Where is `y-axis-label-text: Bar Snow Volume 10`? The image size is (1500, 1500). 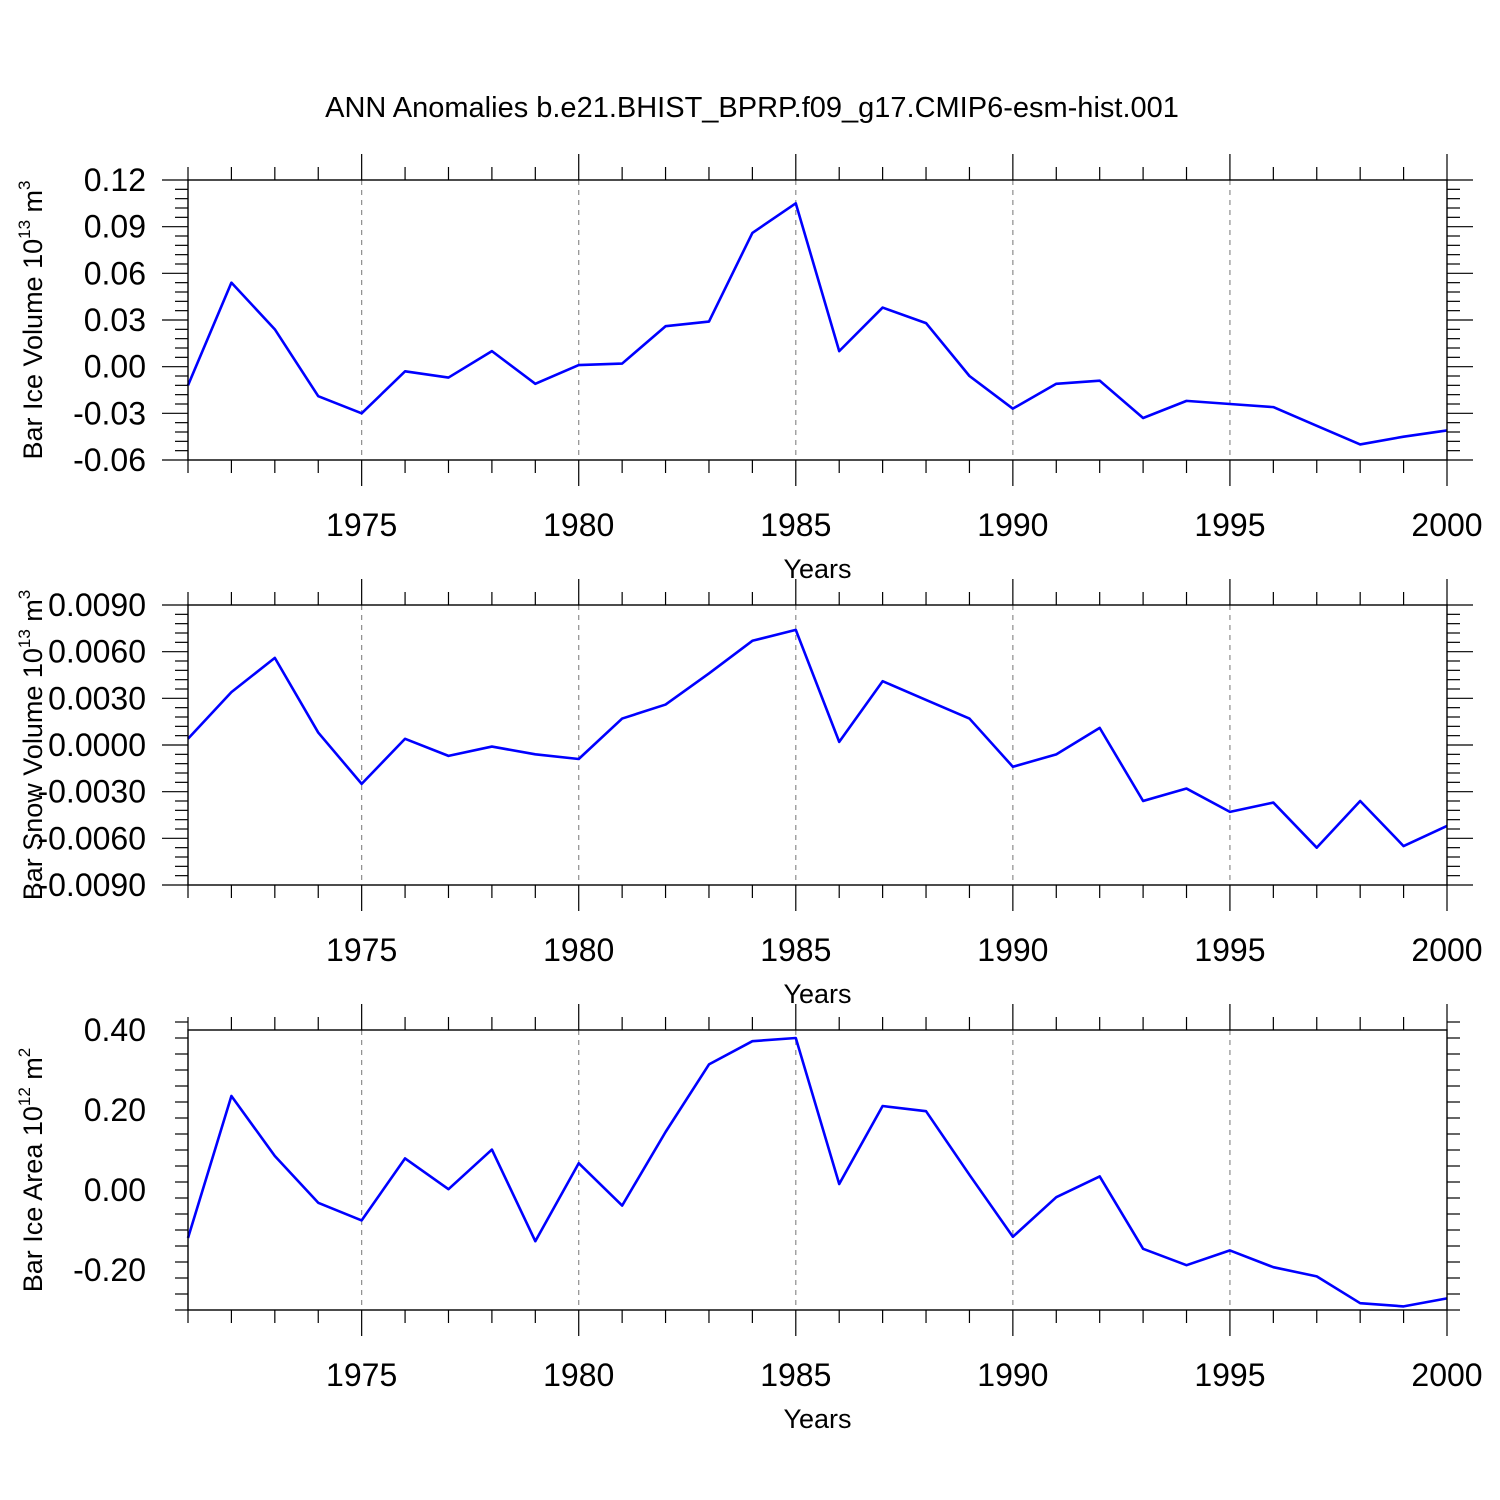
y-axis-label-text: Bar Snow Volume 10 is located at coordinates (33, 774).